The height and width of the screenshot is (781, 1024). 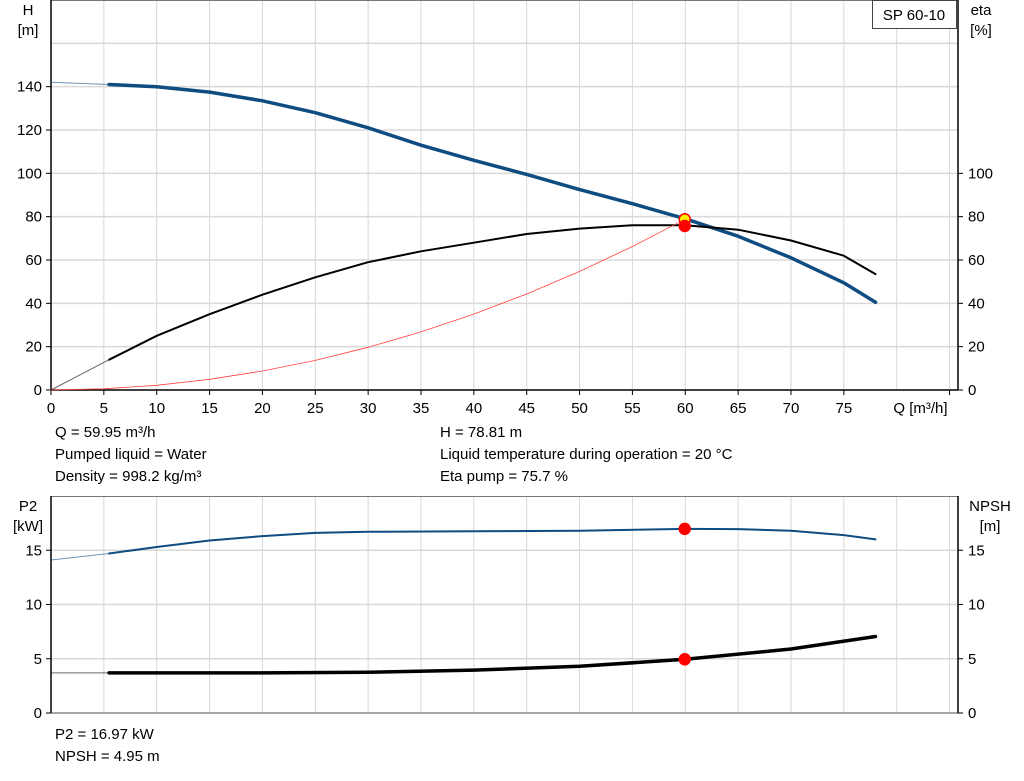 I want to click on x-tick-label: 30, so click(x=368, y=408).